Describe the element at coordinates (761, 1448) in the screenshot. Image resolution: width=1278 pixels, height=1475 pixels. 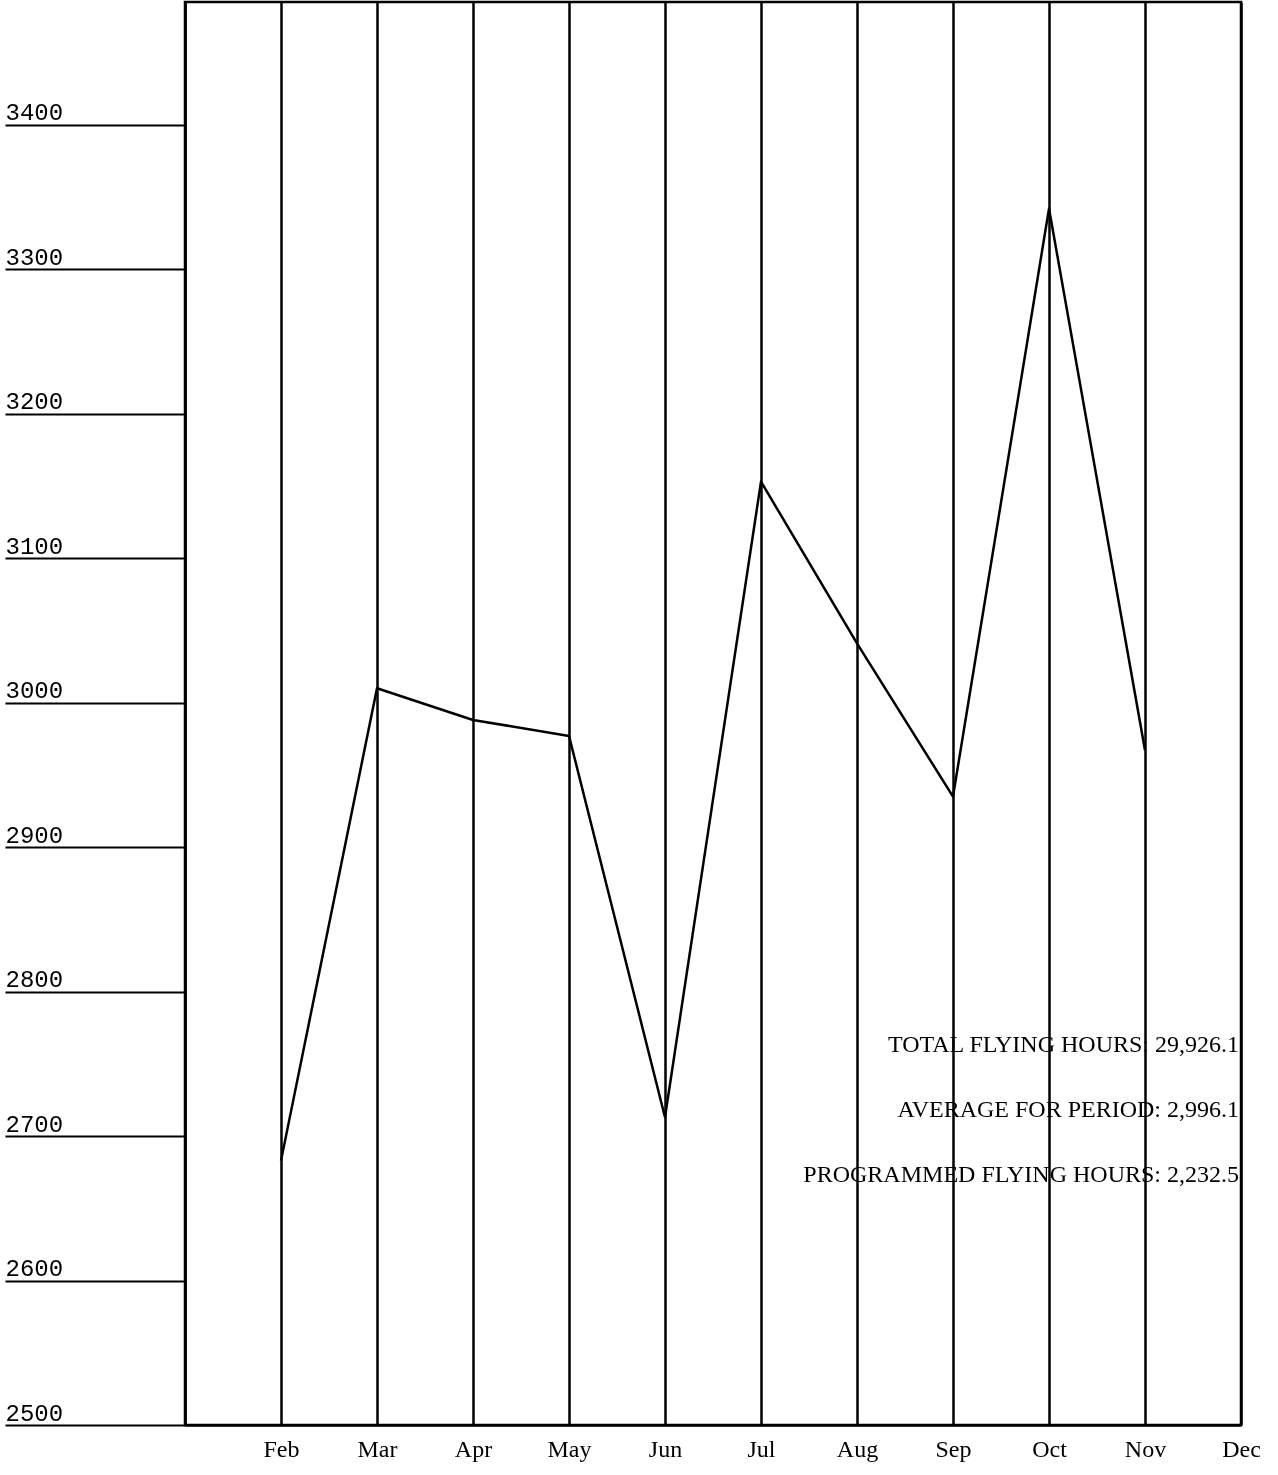
I see `x-tick-label: Jul` at that location.